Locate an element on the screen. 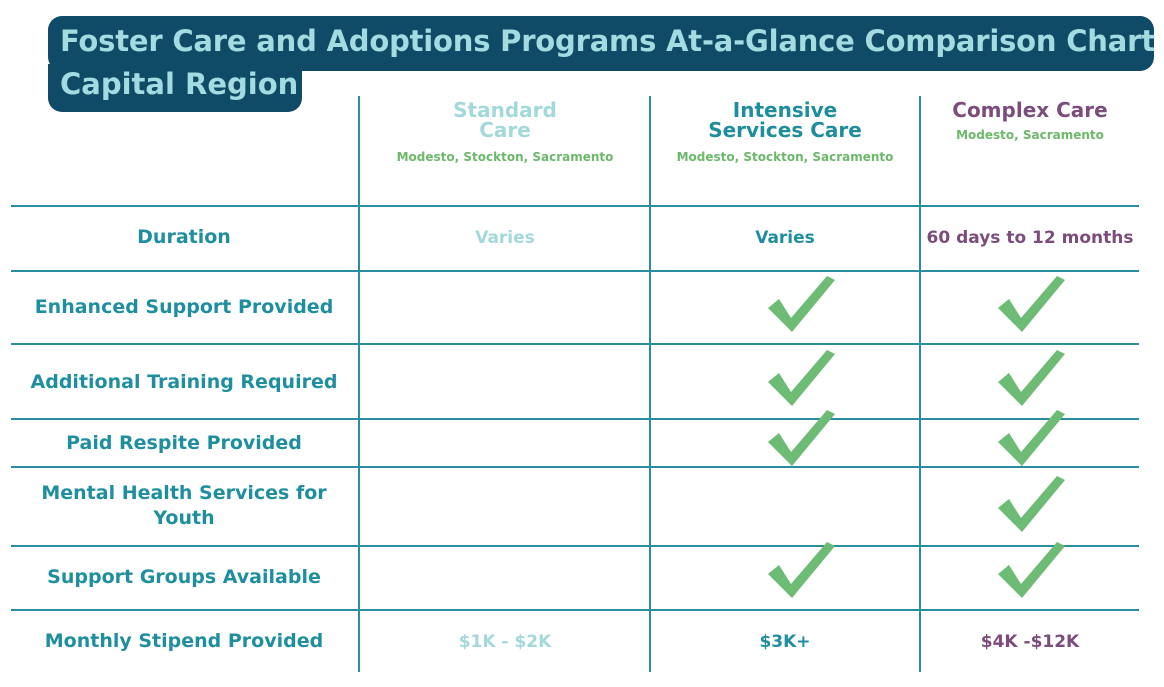  row-label-line: Mental Health Services for is located at coordinates (184, 493).